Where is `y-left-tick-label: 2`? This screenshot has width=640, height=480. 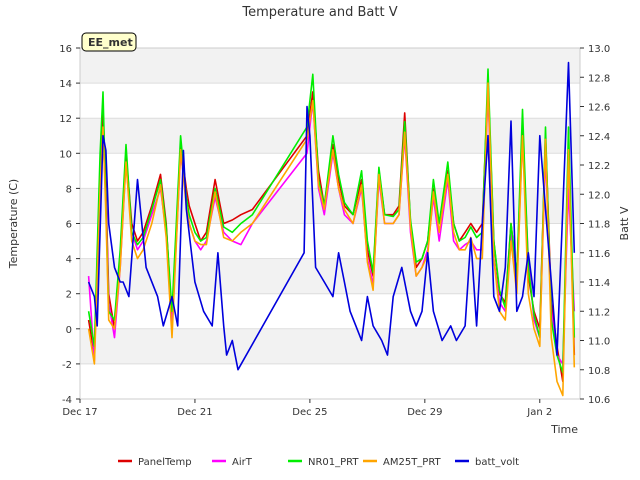 y-left-tick-label: 2 is located at coordinates (69, 295).